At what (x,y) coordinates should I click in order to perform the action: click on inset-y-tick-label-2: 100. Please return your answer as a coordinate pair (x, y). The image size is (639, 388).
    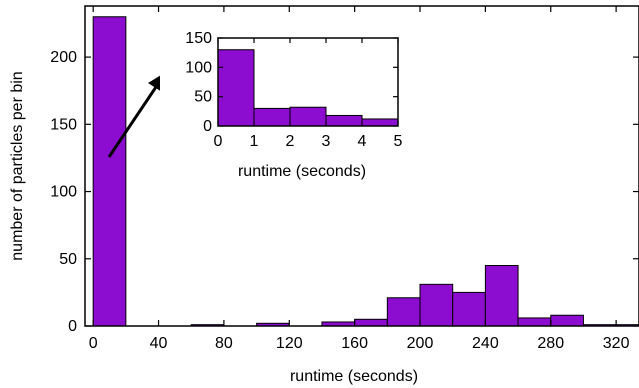
    Looking at the image, I should click on (198, 67).